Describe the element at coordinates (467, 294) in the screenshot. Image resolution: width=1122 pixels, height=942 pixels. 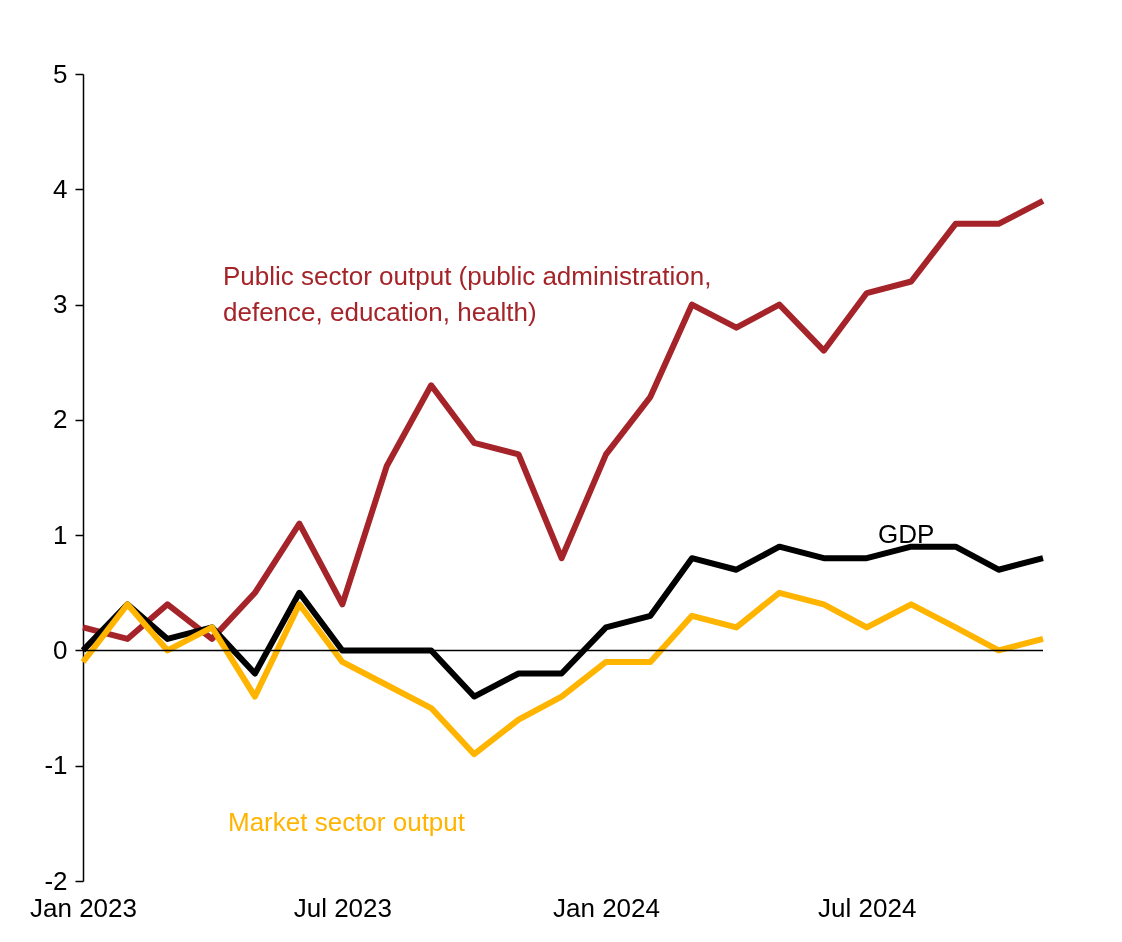
I see `series-label: Public sector output (public administration, defence, education, health)` at that location.